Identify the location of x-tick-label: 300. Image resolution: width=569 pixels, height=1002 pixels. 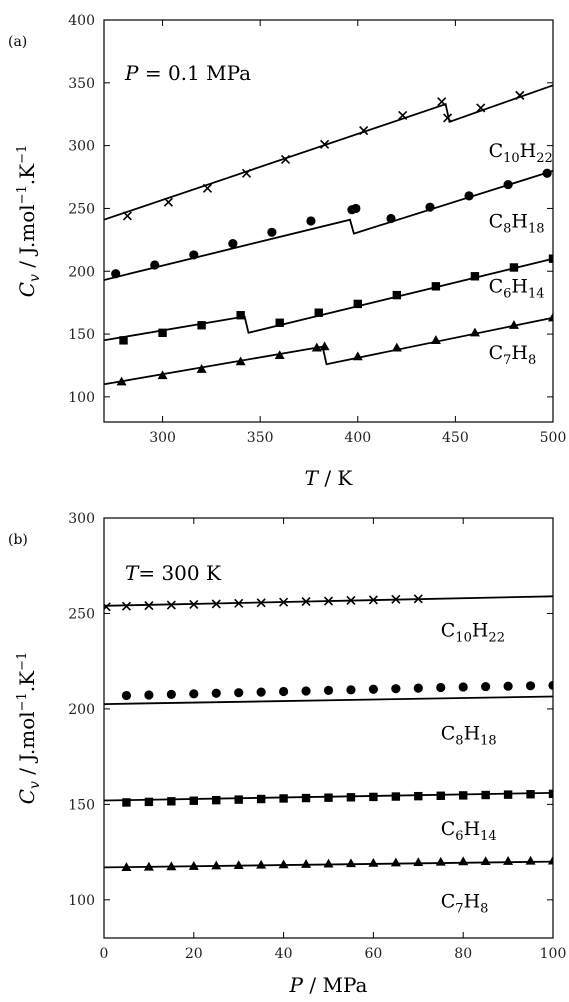
(162, 438).